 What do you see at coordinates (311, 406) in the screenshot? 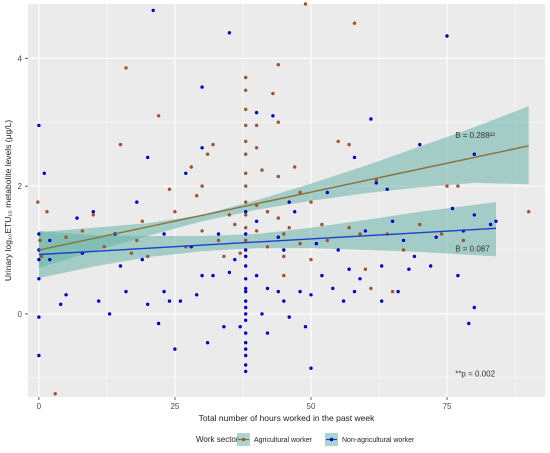
I see `x-tick-label: 50` at bounding box center [311, 406].